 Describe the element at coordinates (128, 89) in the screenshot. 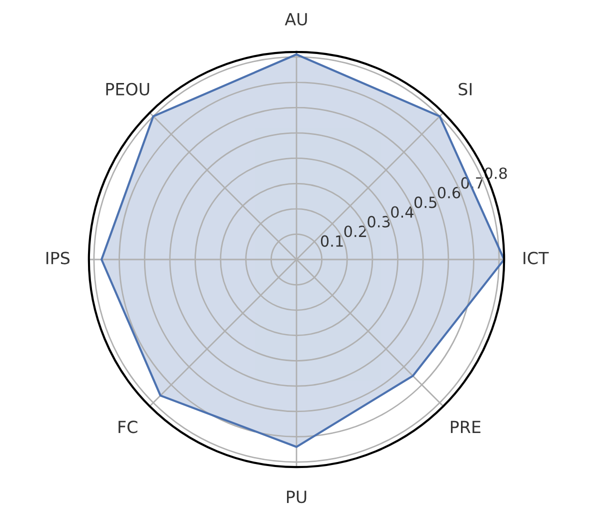

I see `spoke-label: PEOU` at that location.